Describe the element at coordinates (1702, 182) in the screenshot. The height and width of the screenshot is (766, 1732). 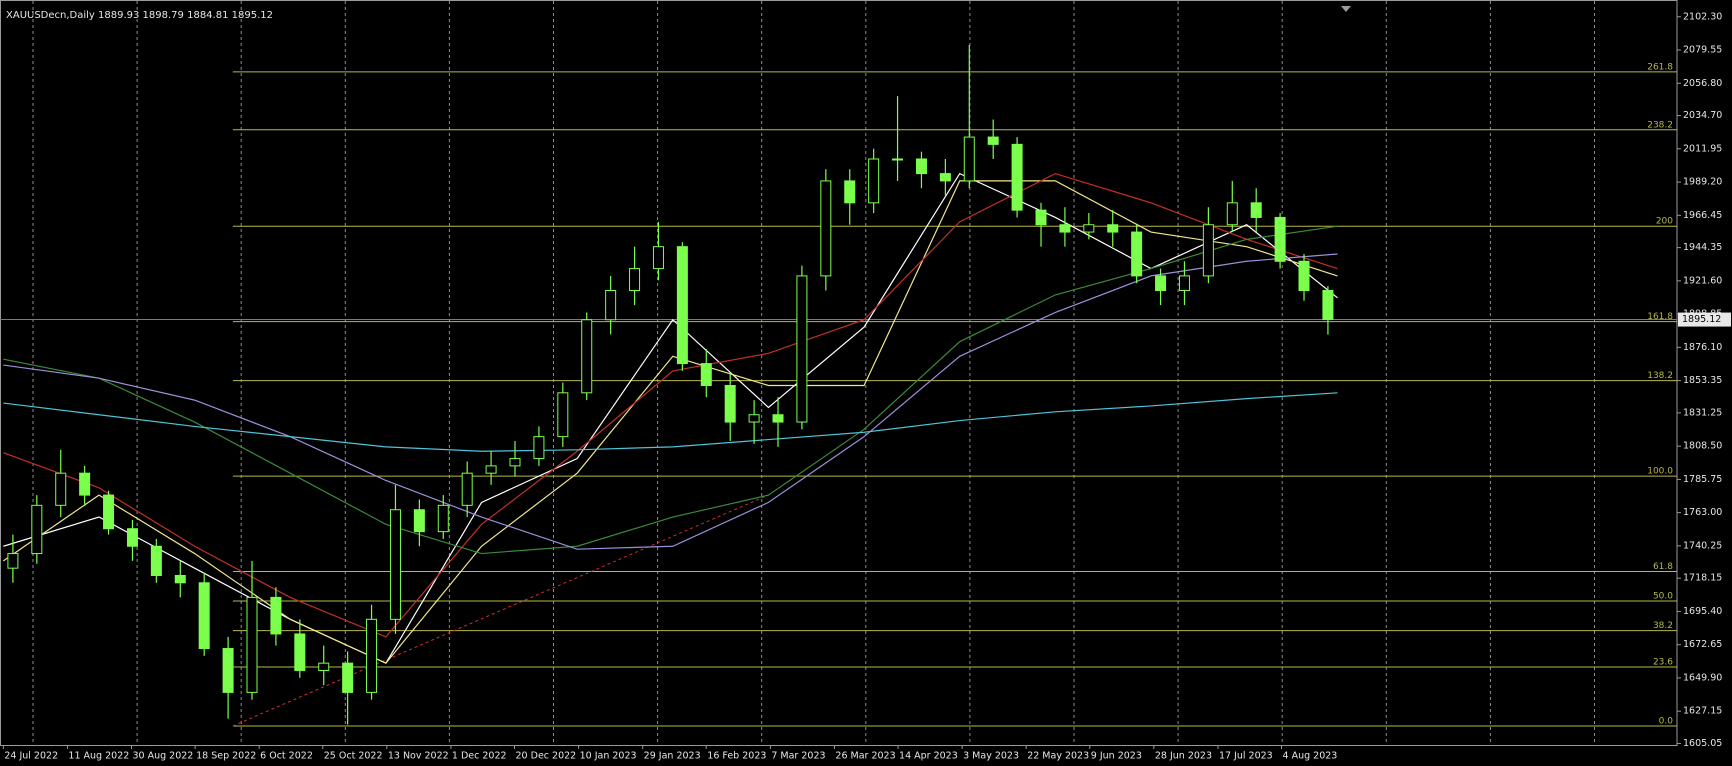
I see `y-tick-label: 1989.20` at that location.